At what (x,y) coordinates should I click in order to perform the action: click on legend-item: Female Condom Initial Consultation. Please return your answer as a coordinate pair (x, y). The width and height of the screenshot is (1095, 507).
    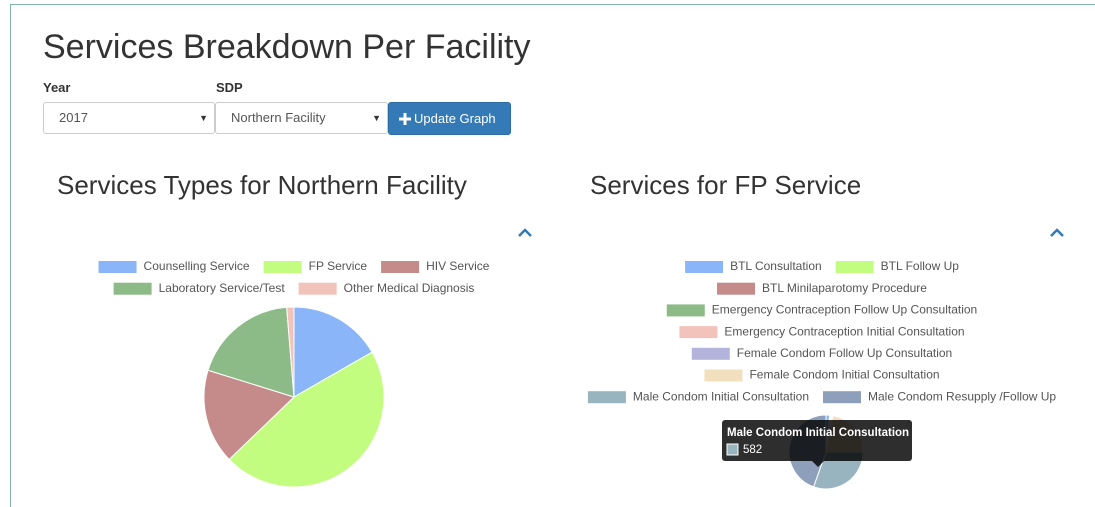
    Looking at the image, I should click on (822, 375).